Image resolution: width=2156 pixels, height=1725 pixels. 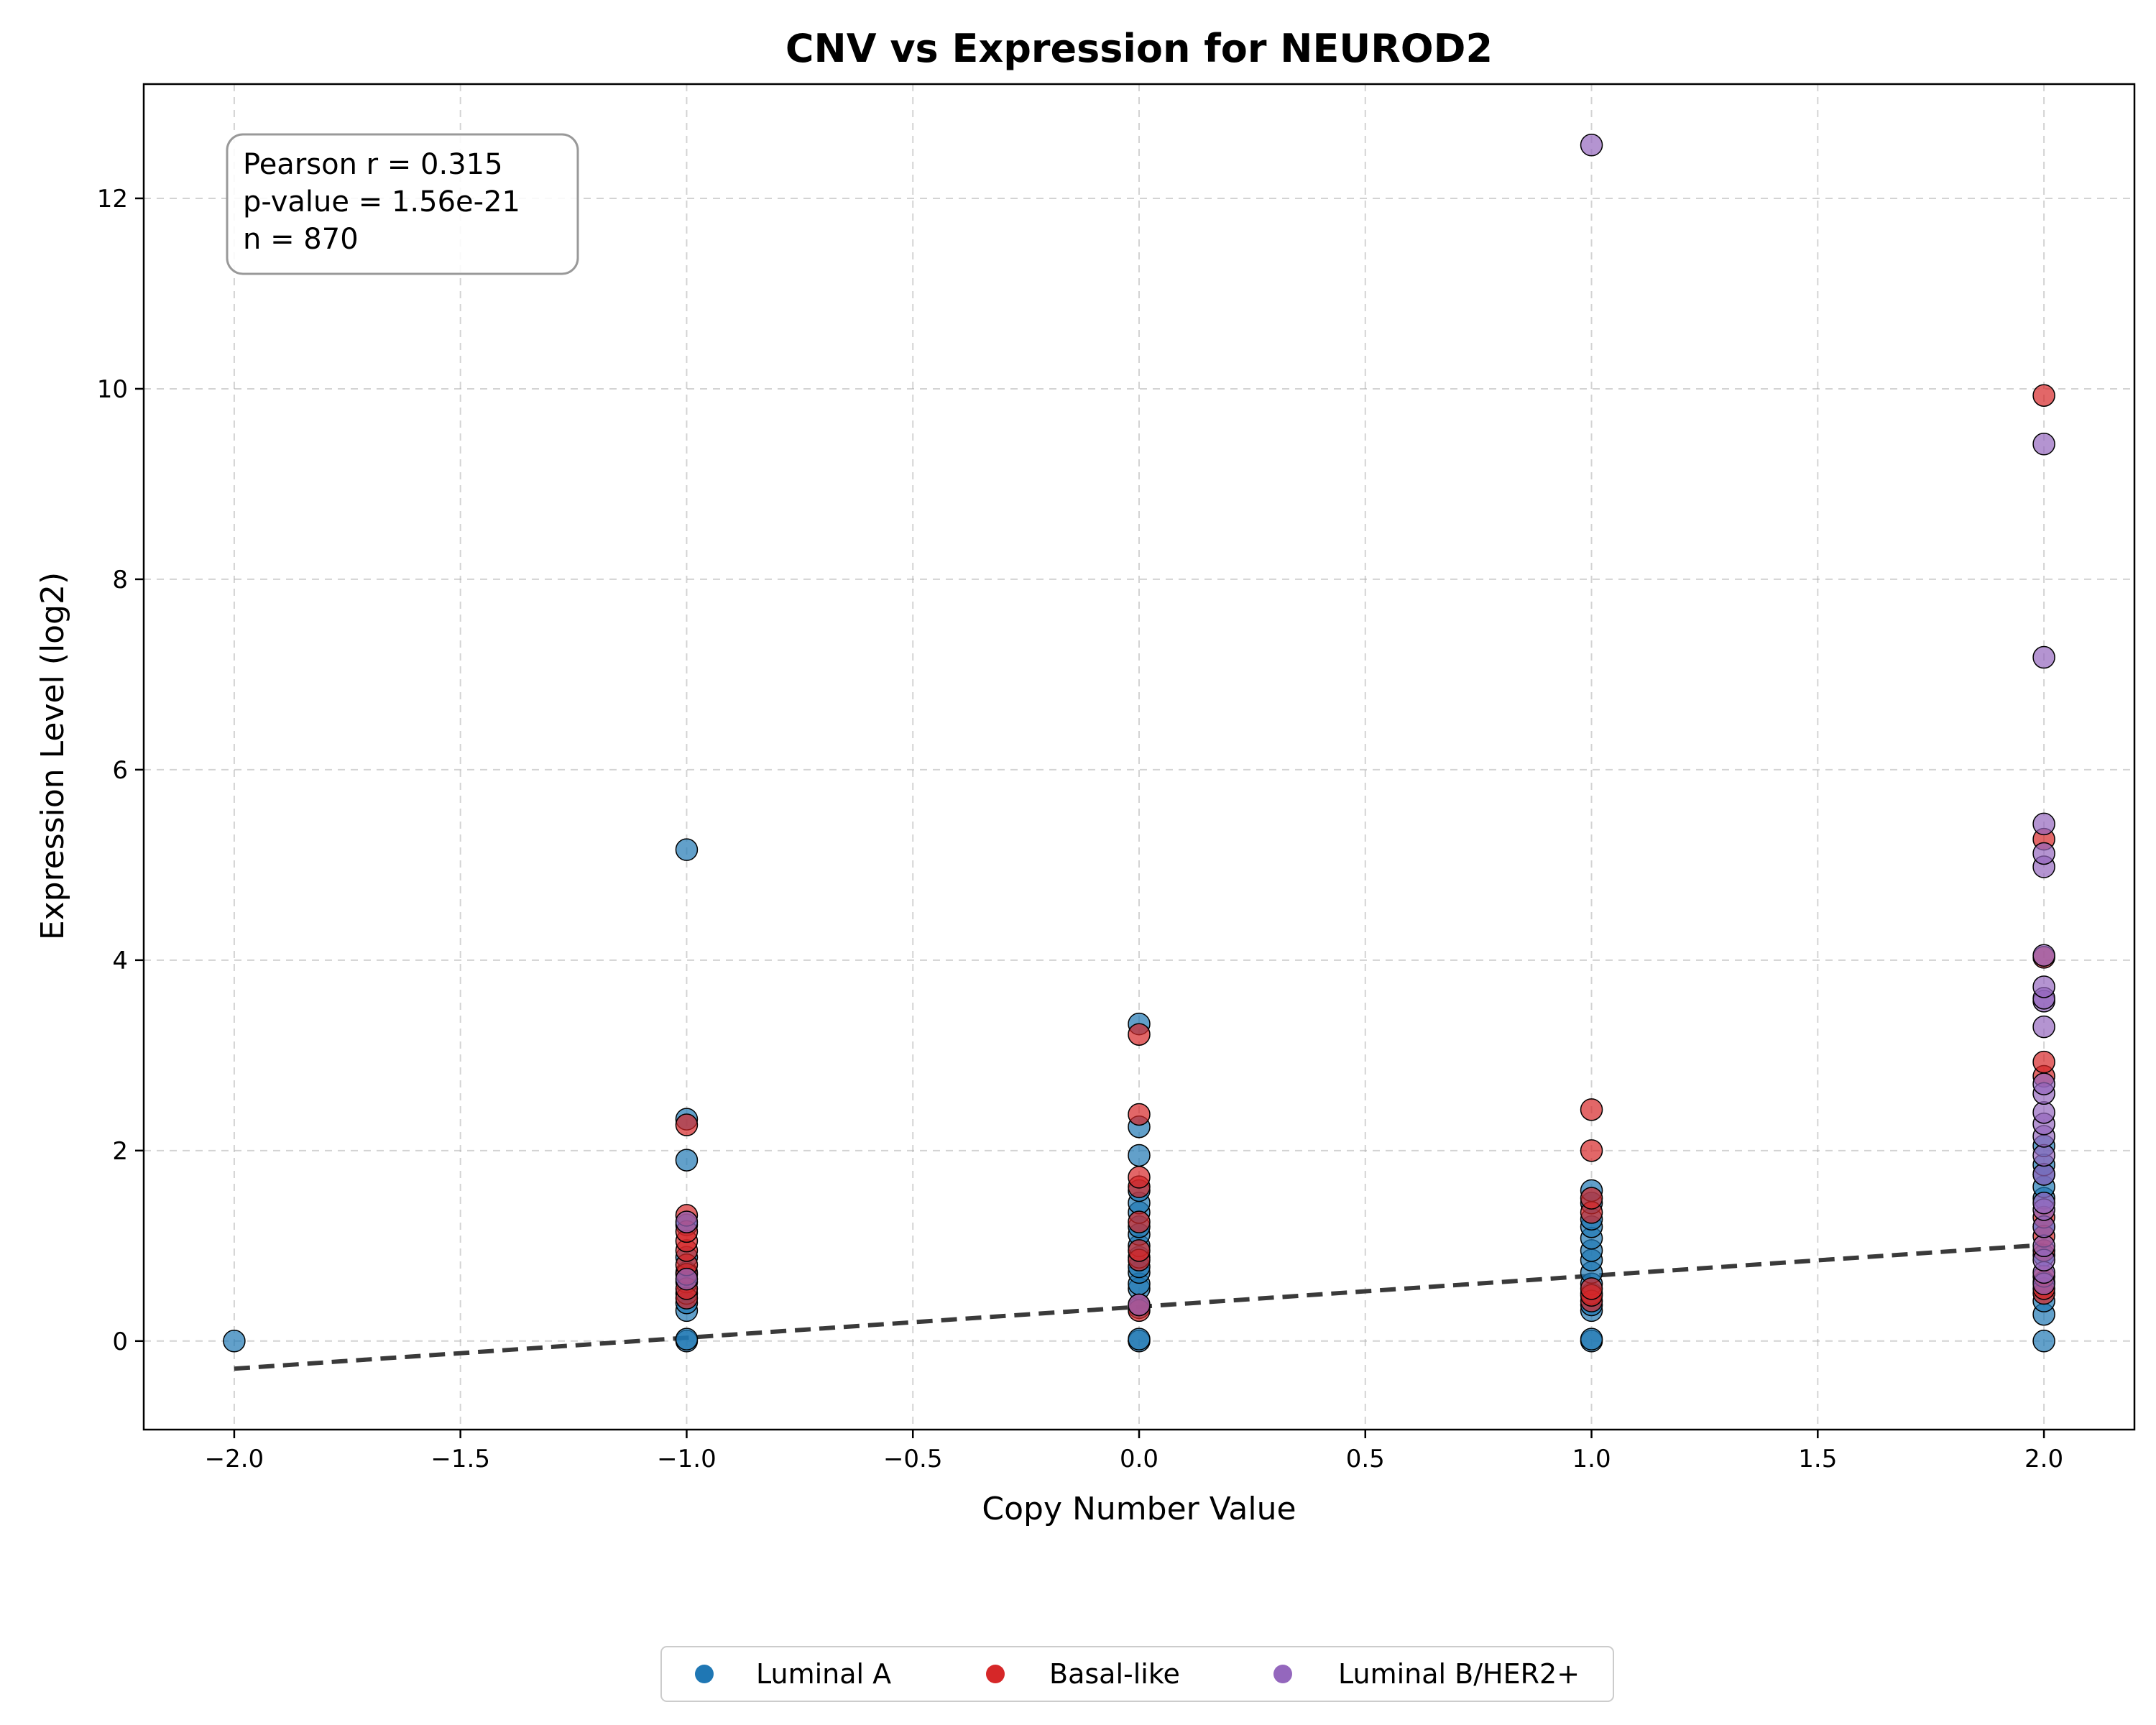 What do you see at coordinates (120, 1342) in the screenshot?
I see `y-tick-label: 0` at bounding box center [120, 1342].